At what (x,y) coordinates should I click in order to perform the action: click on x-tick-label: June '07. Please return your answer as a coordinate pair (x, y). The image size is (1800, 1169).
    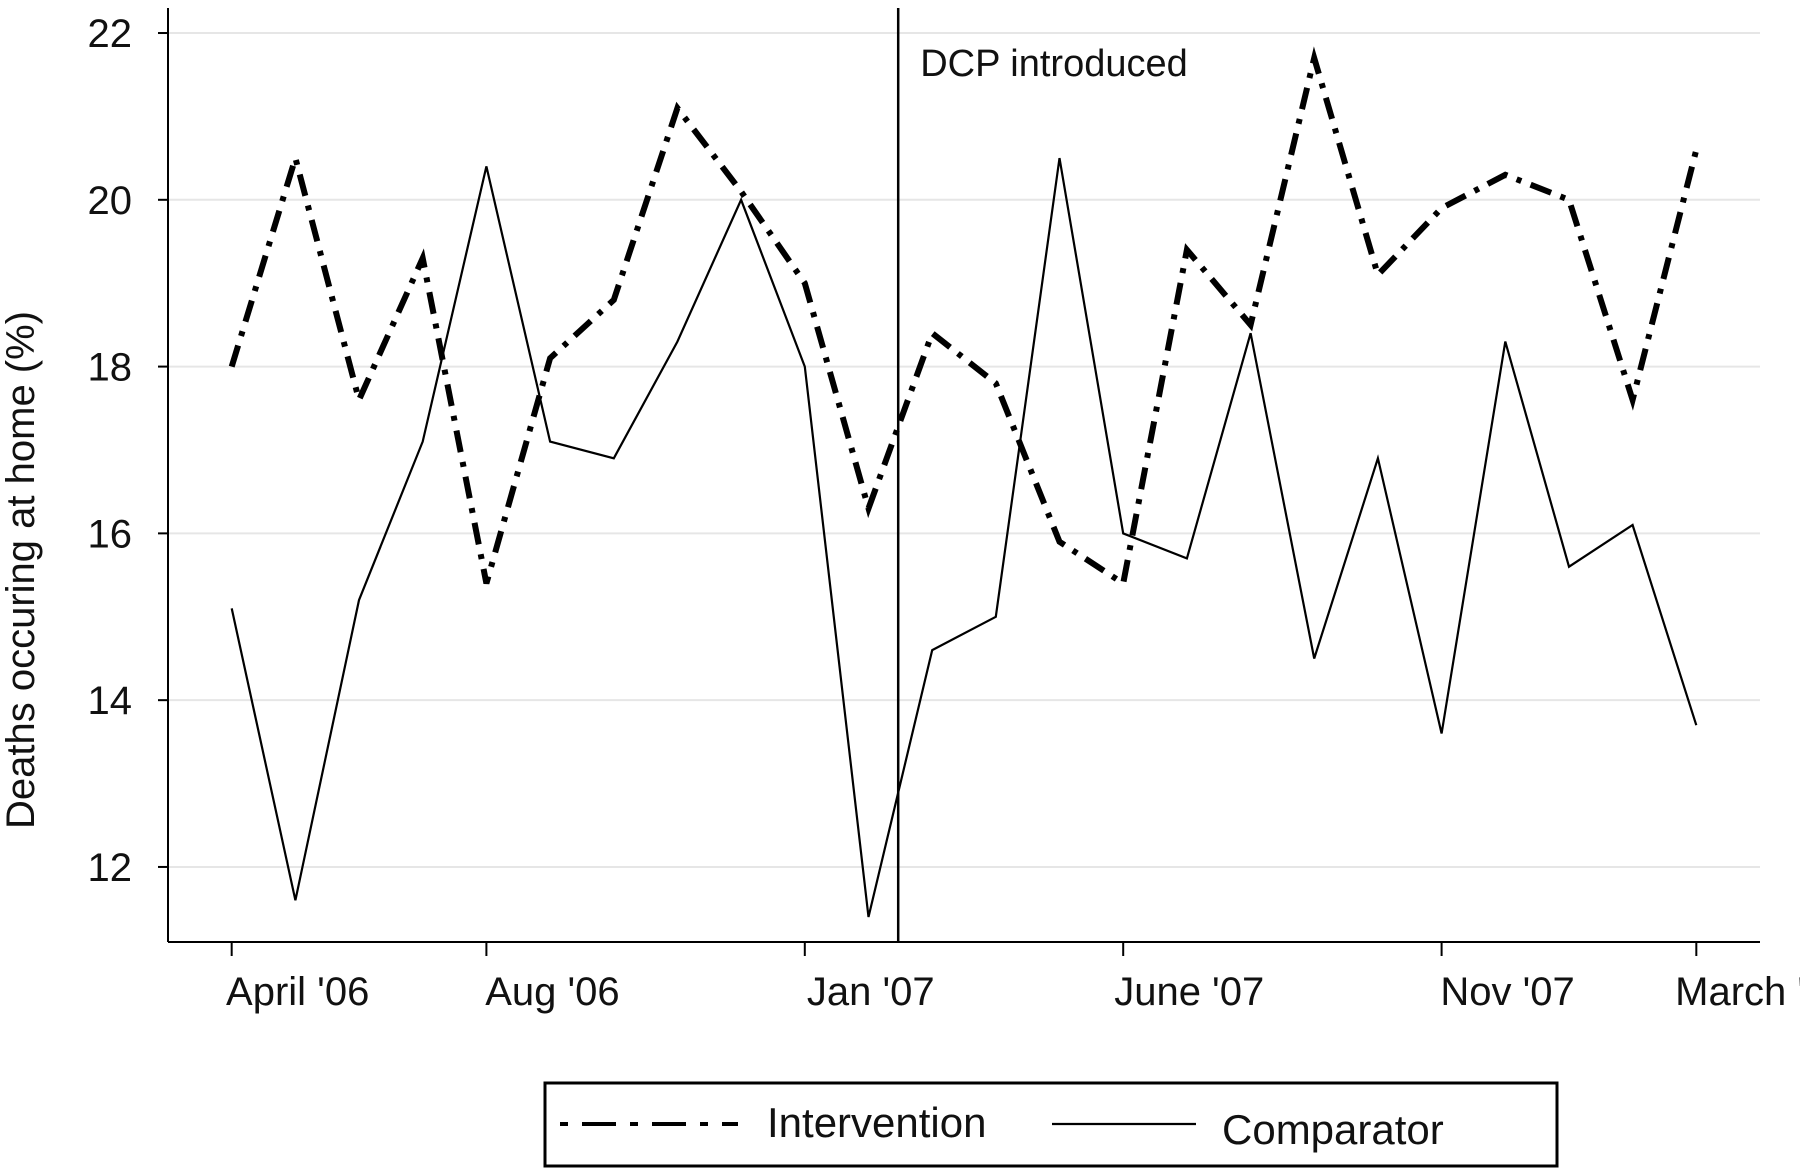
    Looking at the image, I should click on (1189, 992).